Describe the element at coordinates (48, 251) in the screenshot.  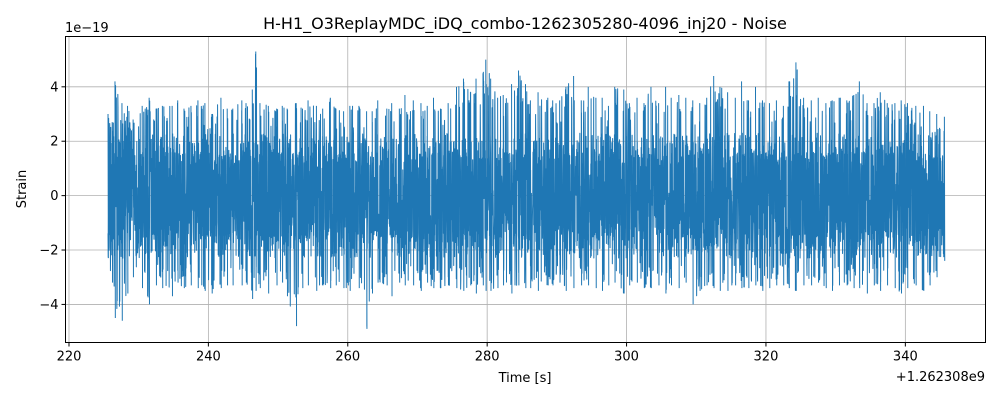
I see `y-tick-label: −2` at that location.